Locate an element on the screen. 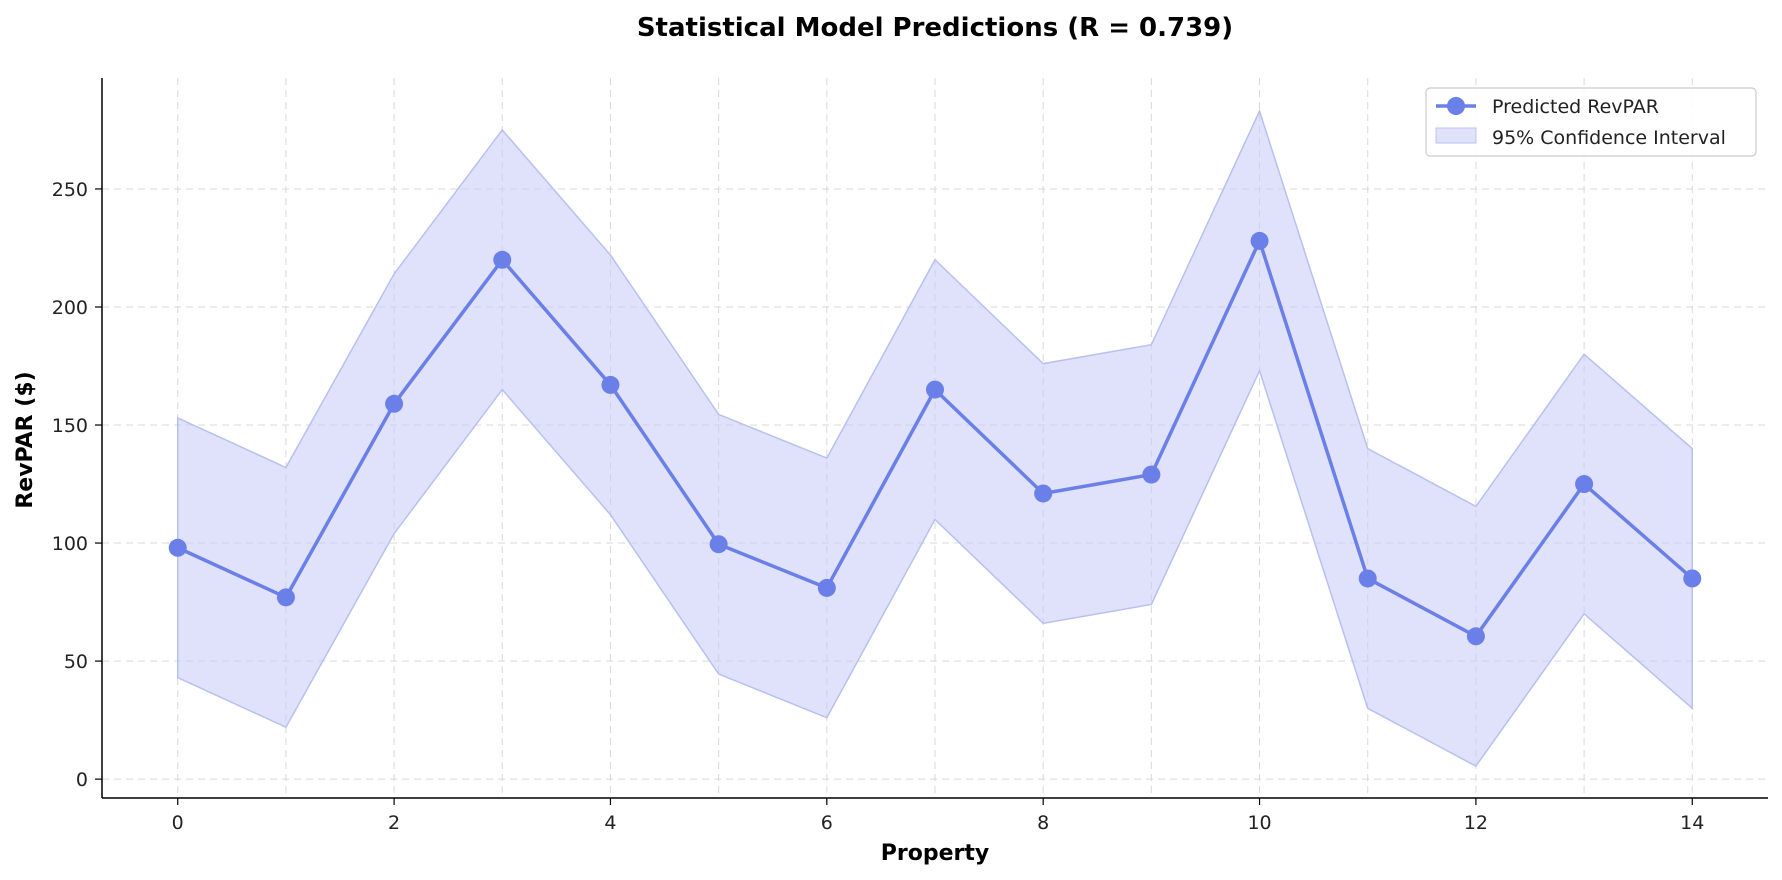 This screenshot has height=880, width=1782. y-tick-label-100: 100 is located at coordinates (70, 544).